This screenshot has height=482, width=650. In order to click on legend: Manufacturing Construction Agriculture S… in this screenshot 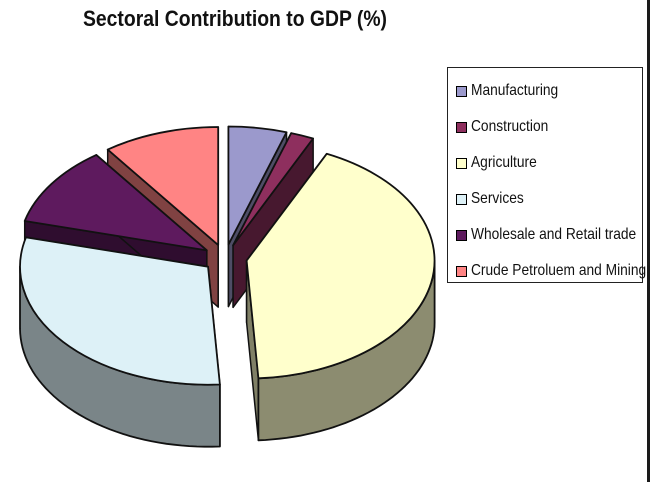, I will do `click(546, 175)`.